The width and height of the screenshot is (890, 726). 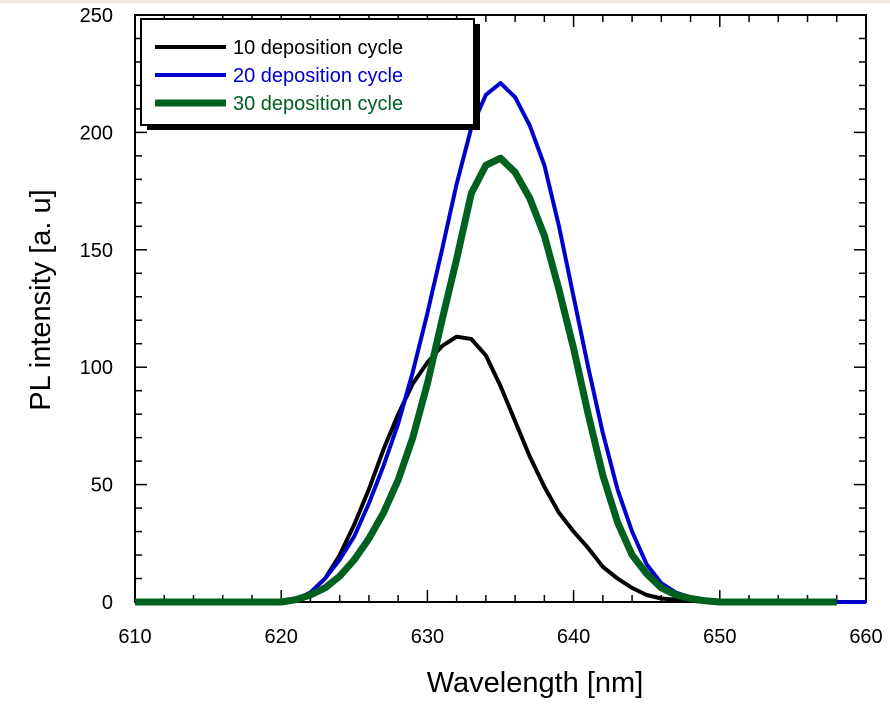 I want to click on x-tick-label: 660, so click(x=865, y=637).